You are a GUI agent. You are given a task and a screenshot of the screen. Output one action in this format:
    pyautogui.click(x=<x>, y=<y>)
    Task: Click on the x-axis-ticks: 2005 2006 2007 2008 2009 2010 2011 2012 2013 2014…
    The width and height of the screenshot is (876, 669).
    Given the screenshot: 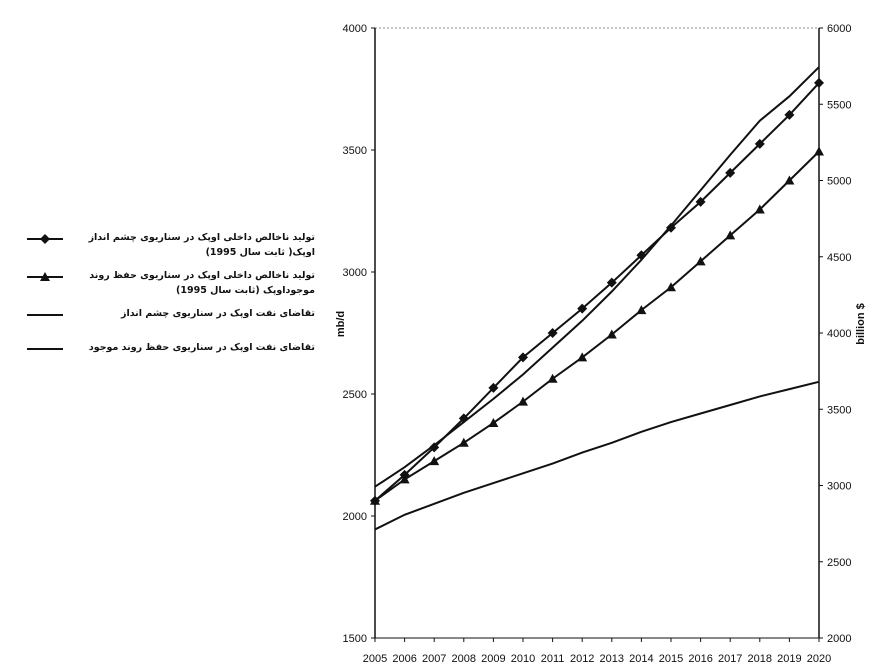 What is the action you would take?
    pyautogui.click(x=597, y=651)
    